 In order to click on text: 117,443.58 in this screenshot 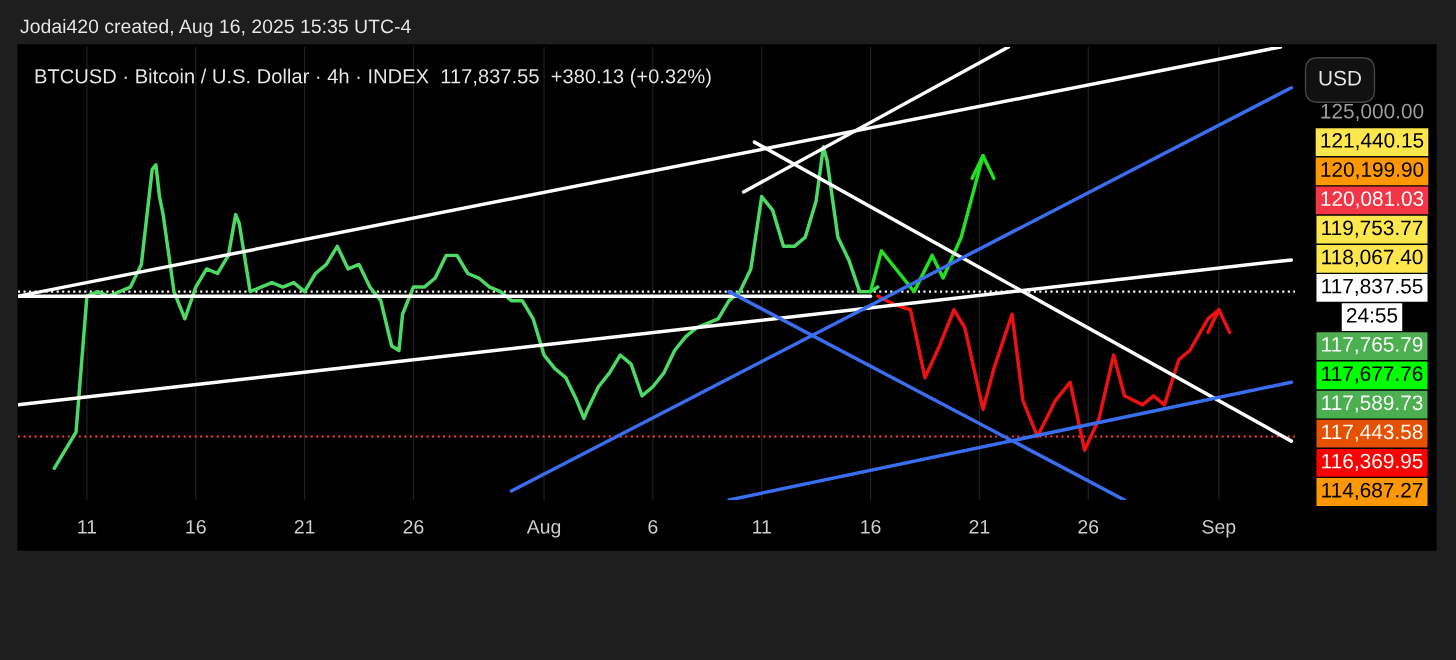, I will do `click(1372, 433)`.